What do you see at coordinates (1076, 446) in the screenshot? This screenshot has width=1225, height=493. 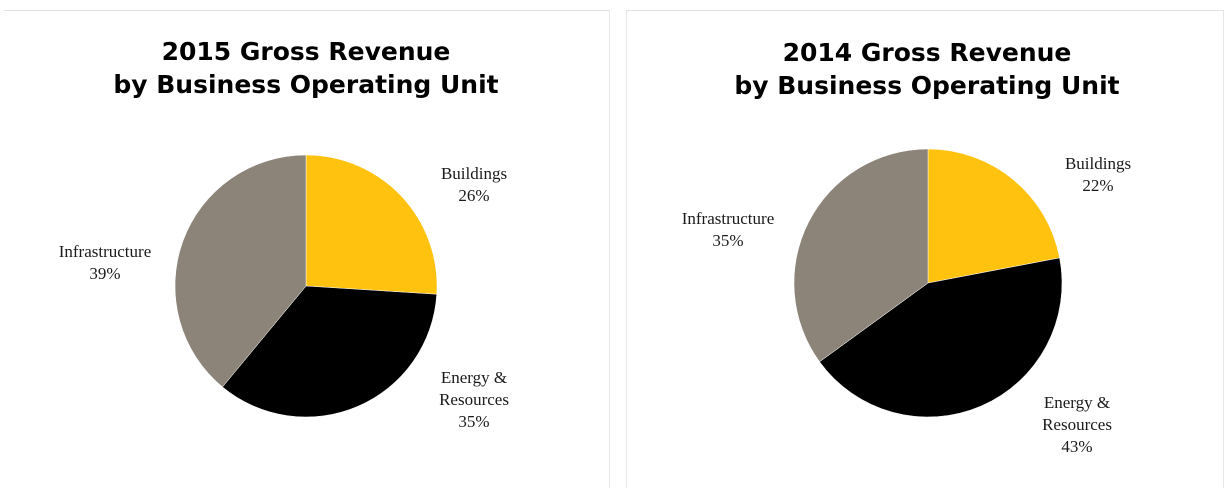 I see `slice-value-energy: 43%` at bounding box center [1076, 446].